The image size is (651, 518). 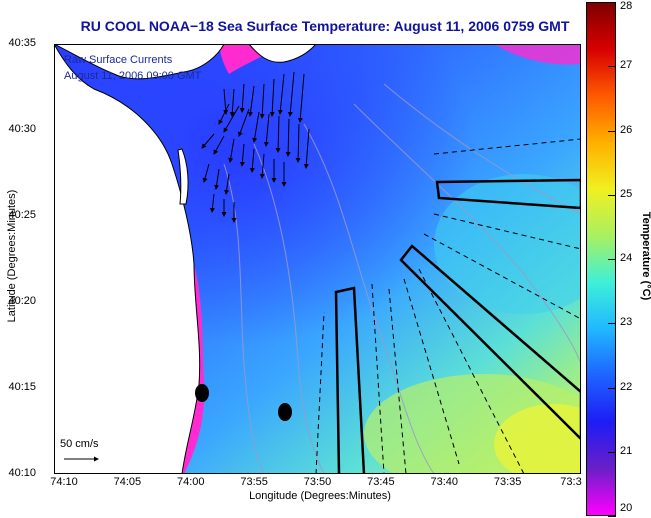 What do you see at coordinates (190, 482) in the screenshot?
I see `x-tick-label: 74:00` at bounding box center [190, 482].